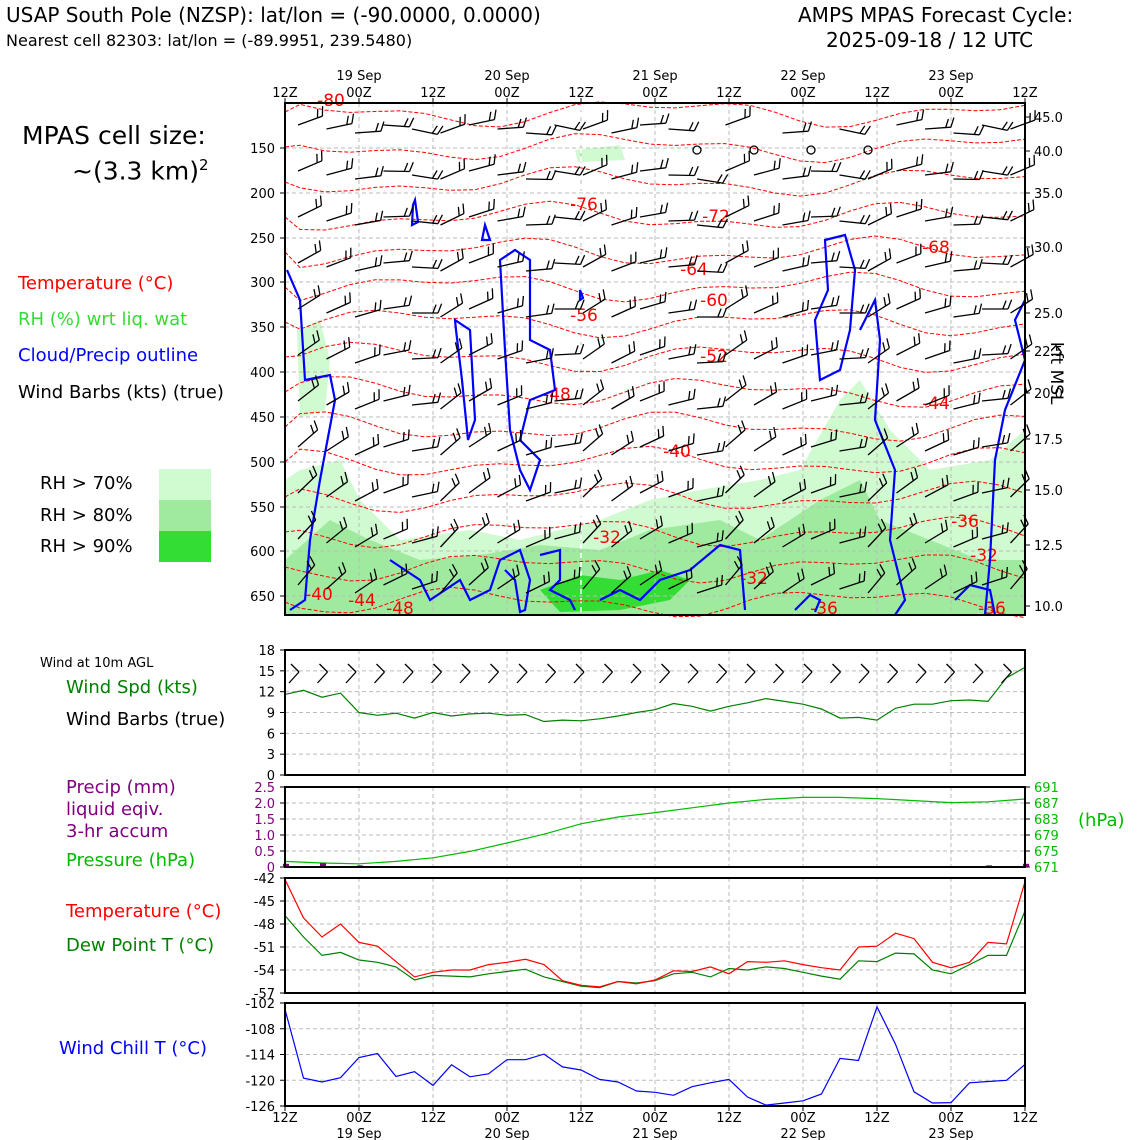  What do you see at coordinates (264, 804) in the screenshot?
I see `y-tick-label: 2.0` at bounding box center [264, 804].